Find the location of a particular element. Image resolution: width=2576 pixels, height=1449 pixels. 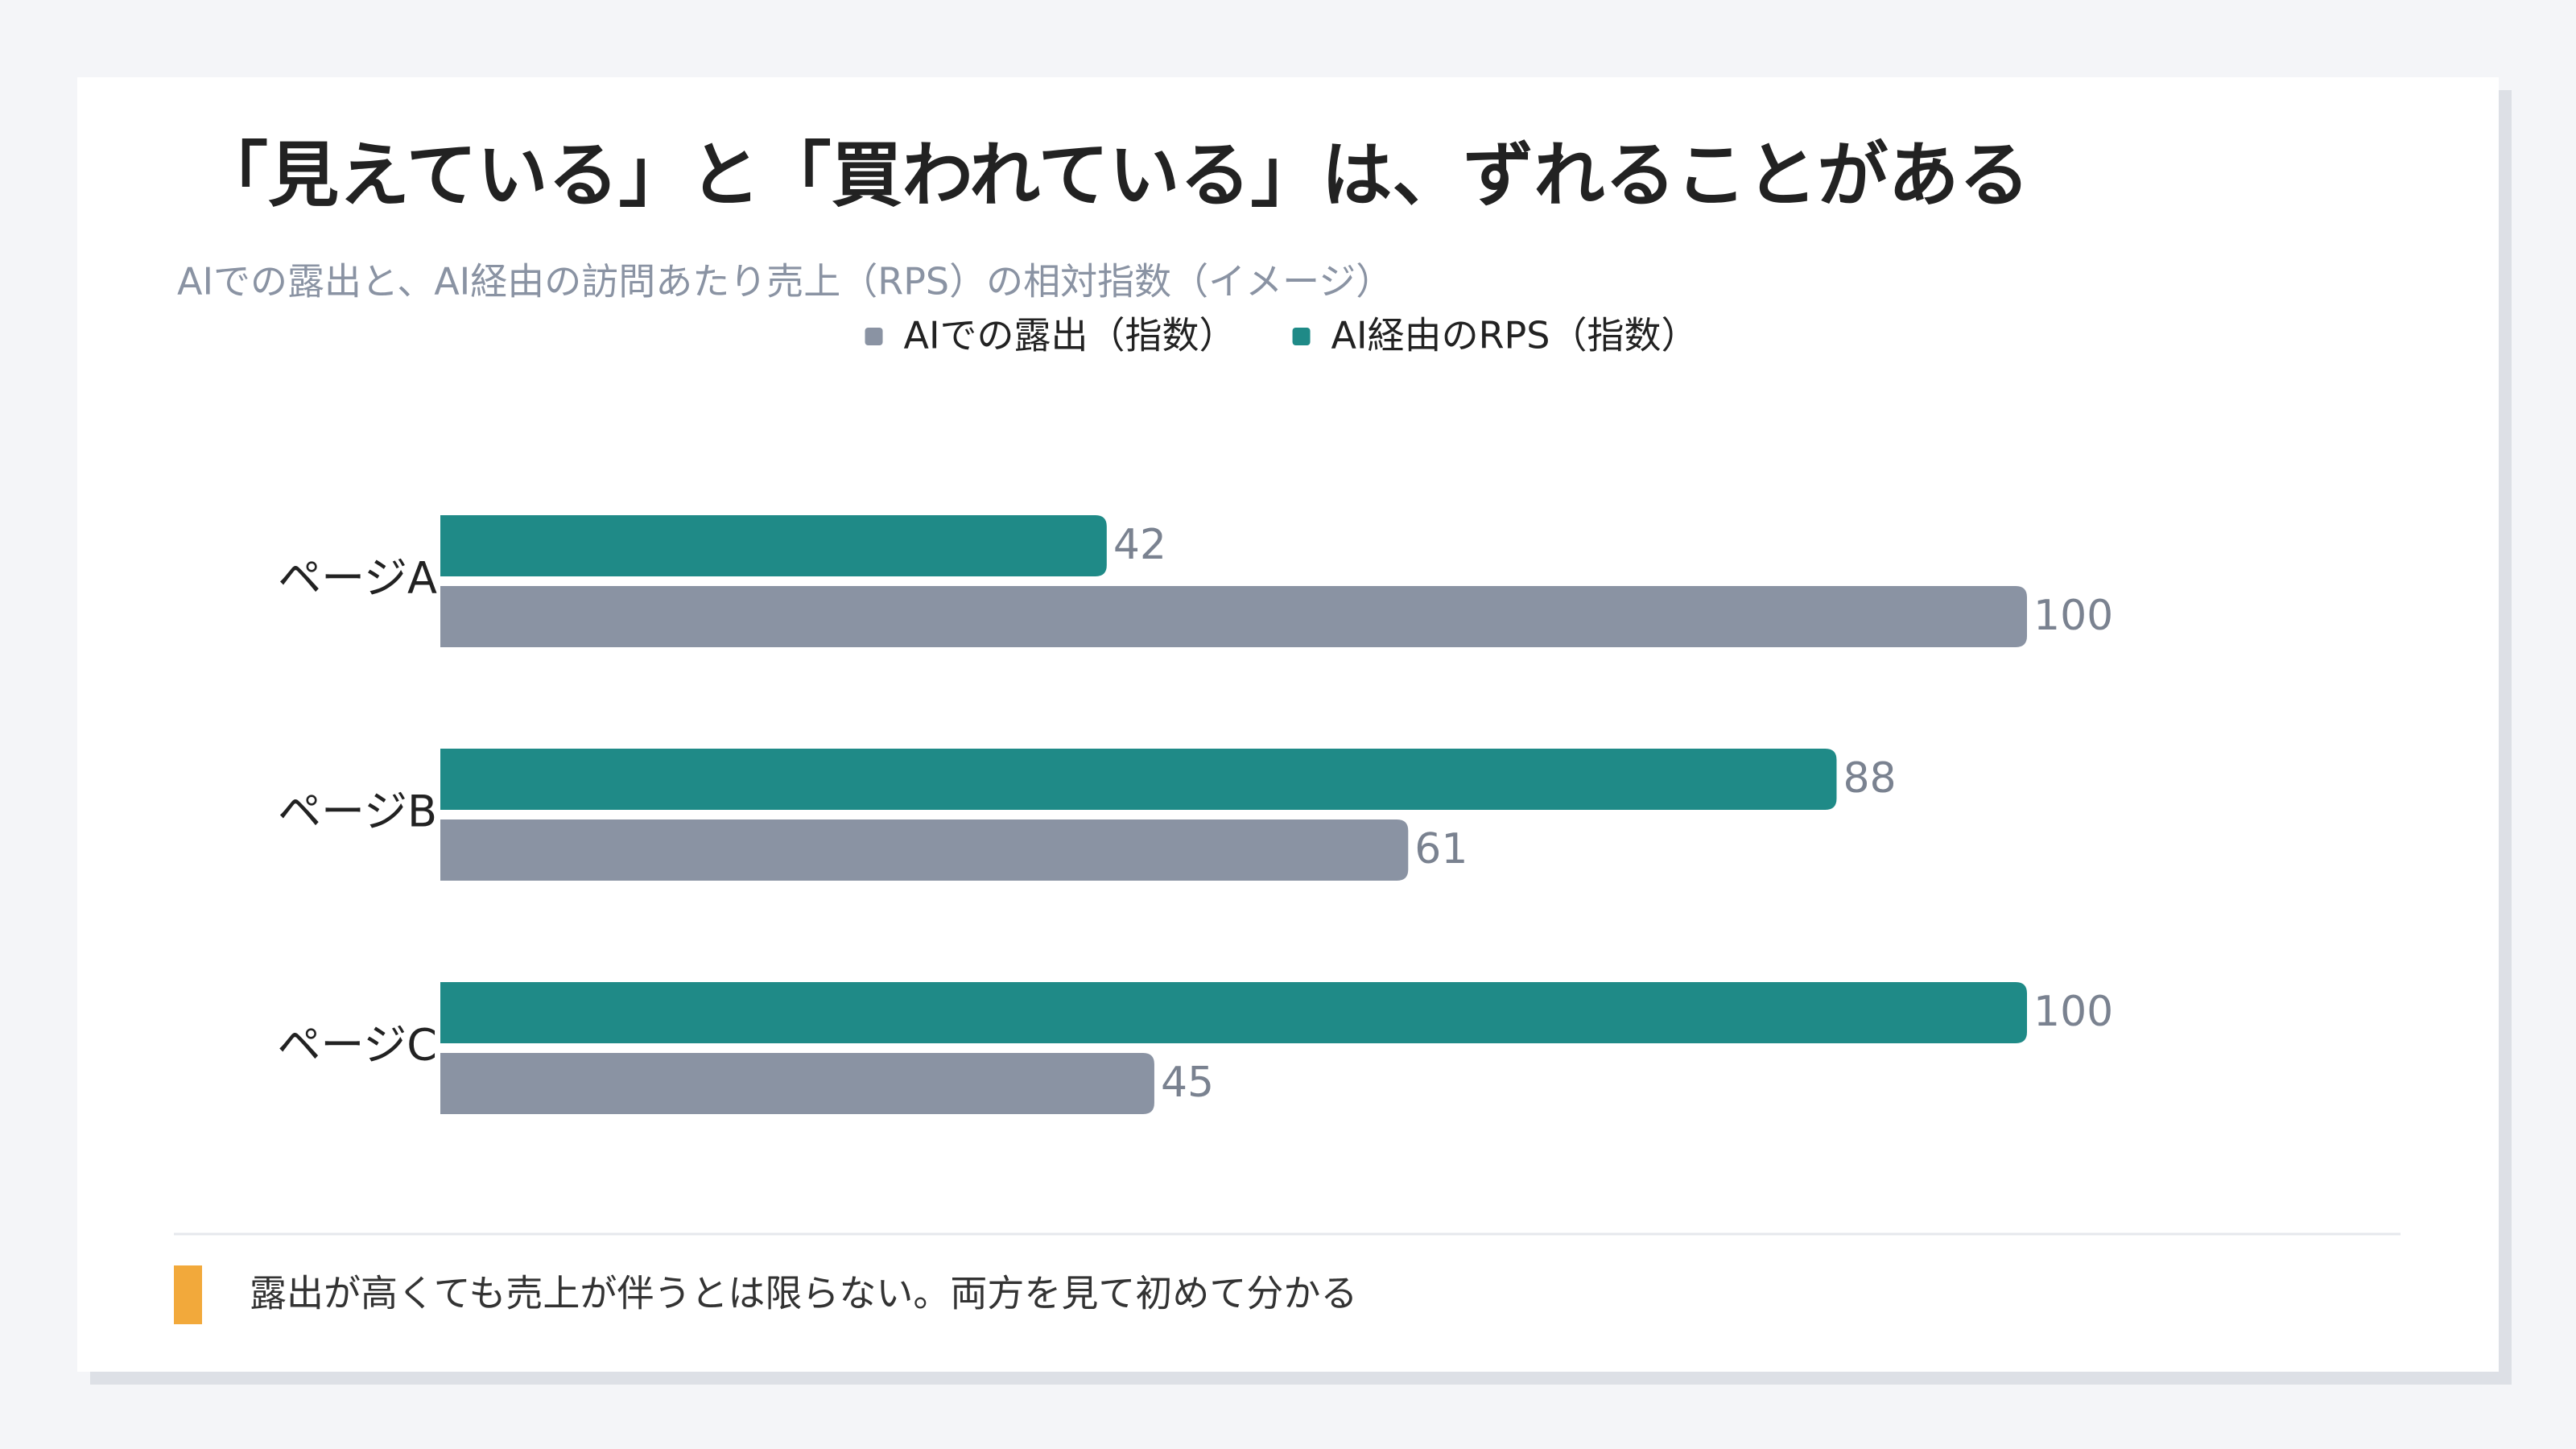

legend: AIでの露出（指数） AI経由のRPS（指数） is located at coordinates (1282, 335).